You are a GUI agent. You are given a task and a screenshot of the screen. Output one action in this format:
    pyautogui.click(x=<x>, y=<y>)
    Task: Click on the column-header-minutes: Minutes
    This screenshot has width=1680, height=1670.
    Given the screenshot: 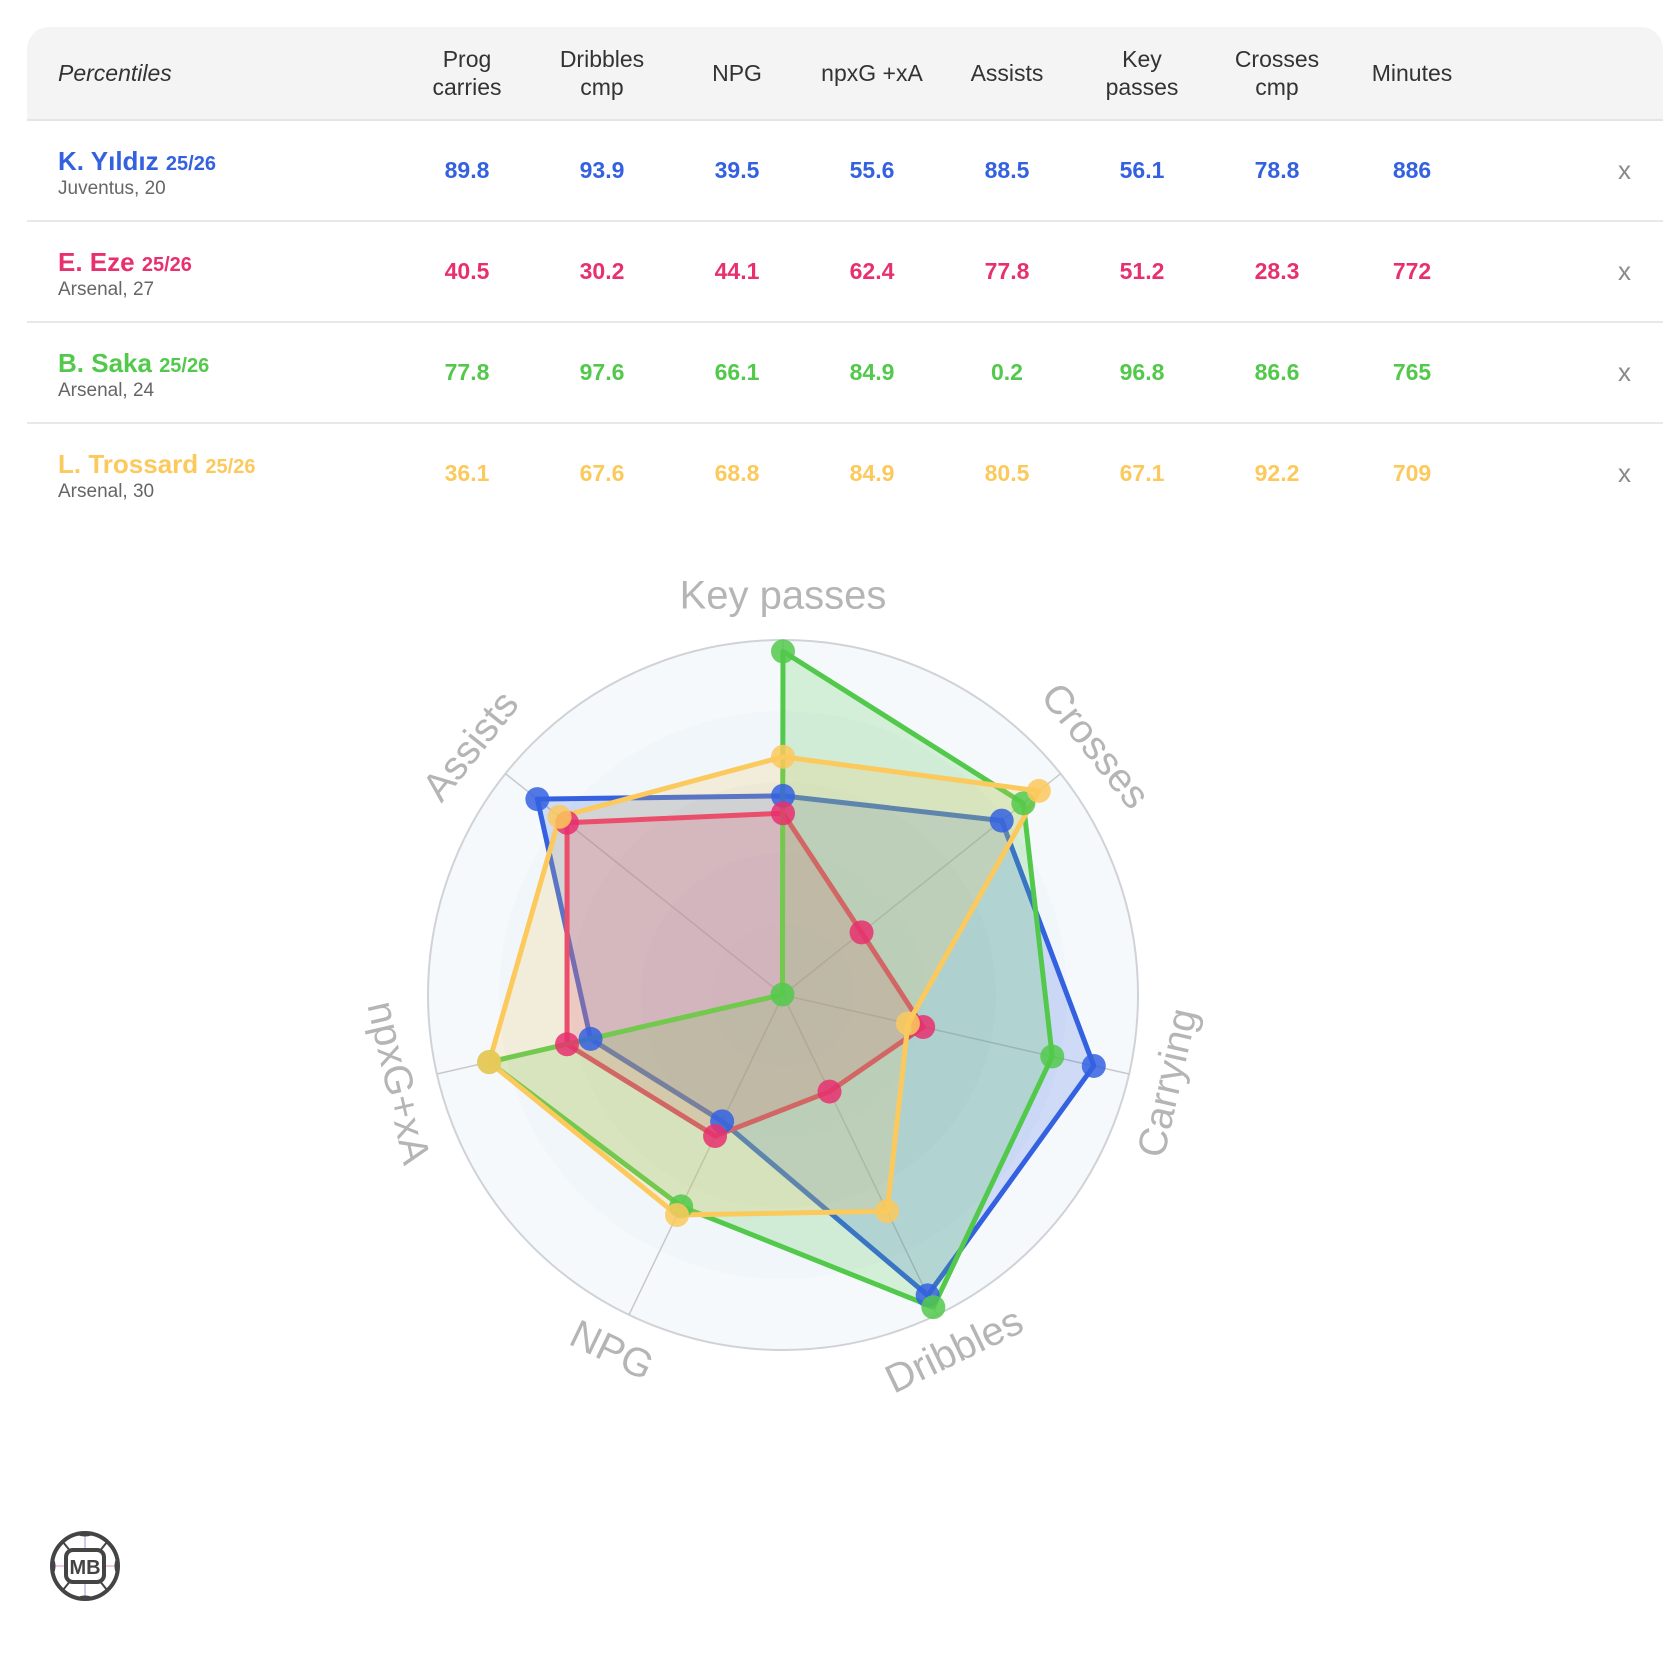 What is the action you would take?
    pyautogui.click(x=1412, y=73)
    